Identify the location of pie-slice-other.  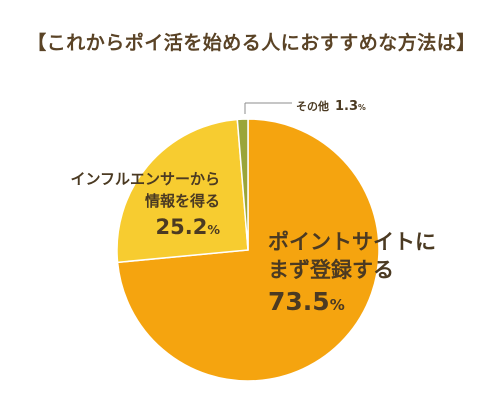
(242, 184).